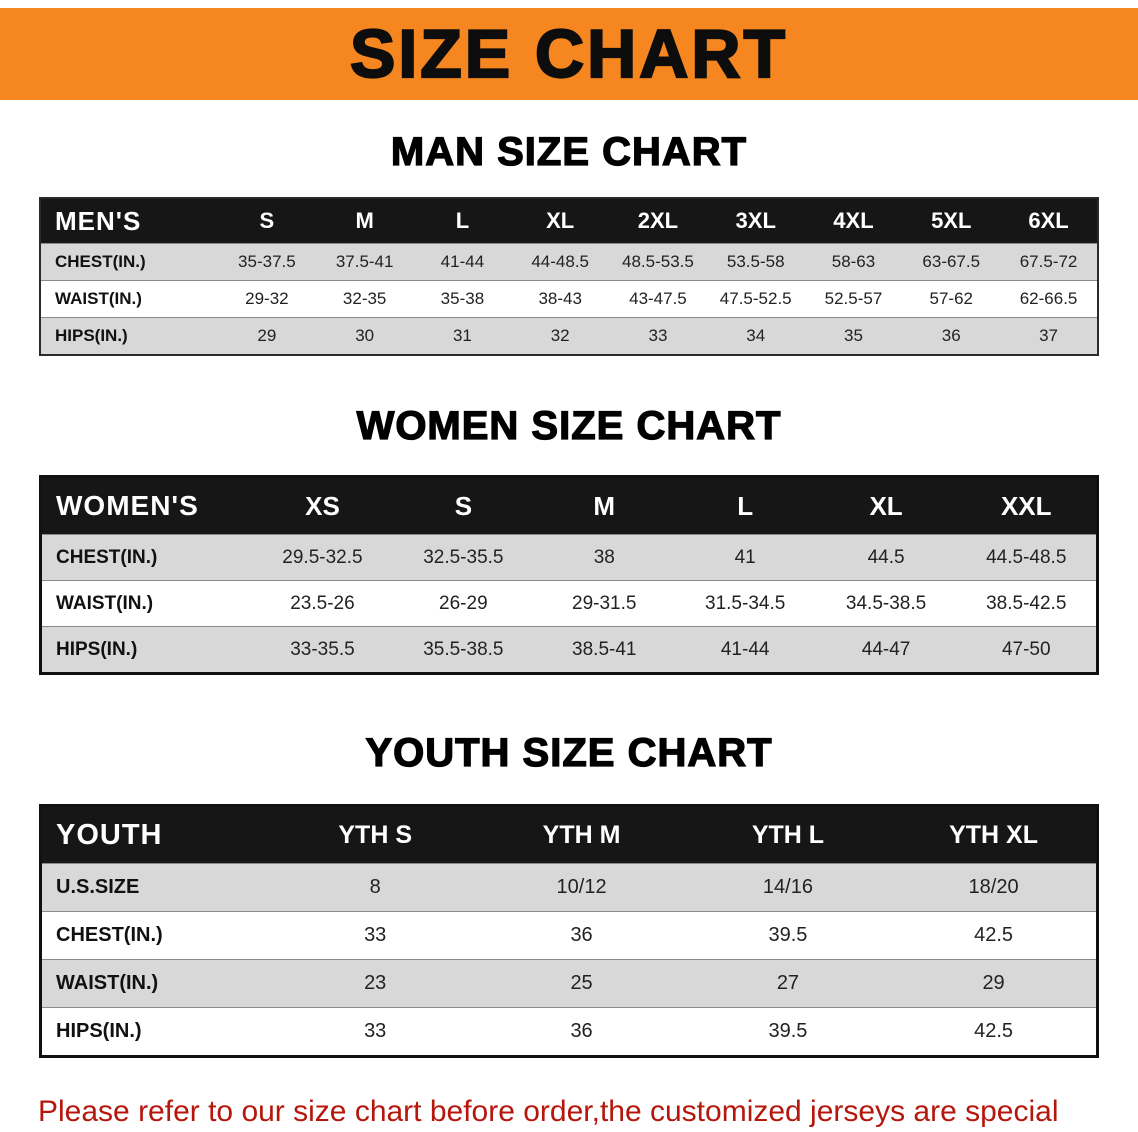  I want to click on size-value-cell: 44-47, so click(886, 649).